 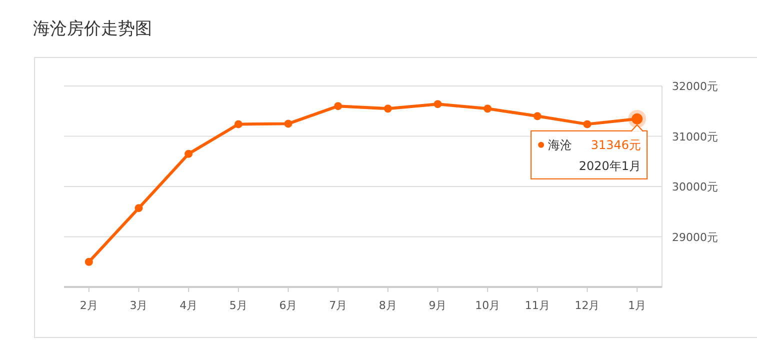 What do you see at coordinates (89, 305) in the screenshot?
I see `x-tick-label: 2月` at bounding box center [89, 305].